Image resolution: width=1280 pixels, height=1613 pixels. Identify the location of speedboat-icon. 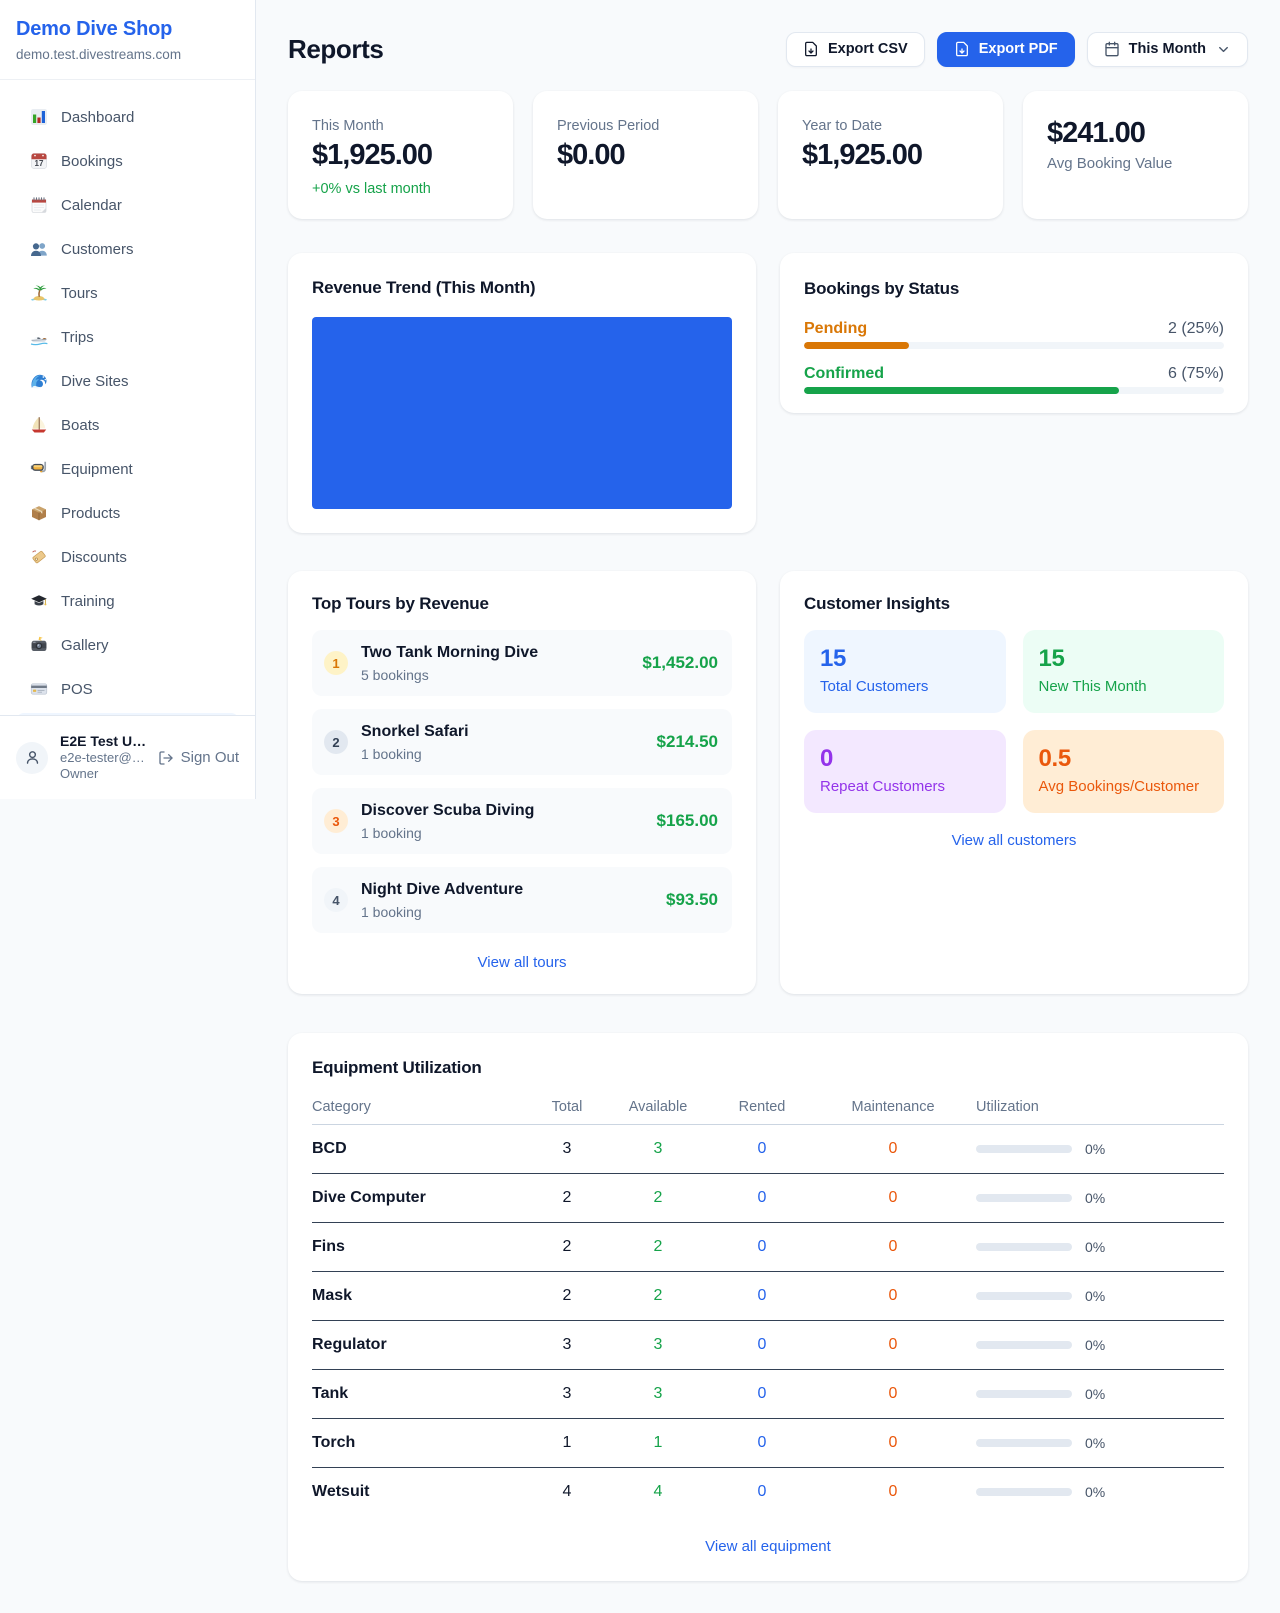
(39, 337).